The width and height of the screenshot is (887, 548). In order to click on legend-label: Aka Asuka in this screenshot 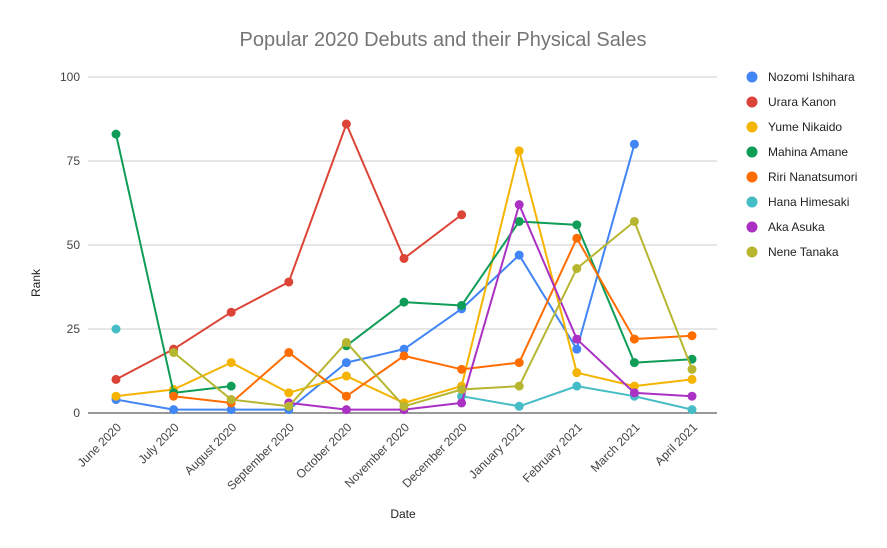, I will do `click(796, 227)`.